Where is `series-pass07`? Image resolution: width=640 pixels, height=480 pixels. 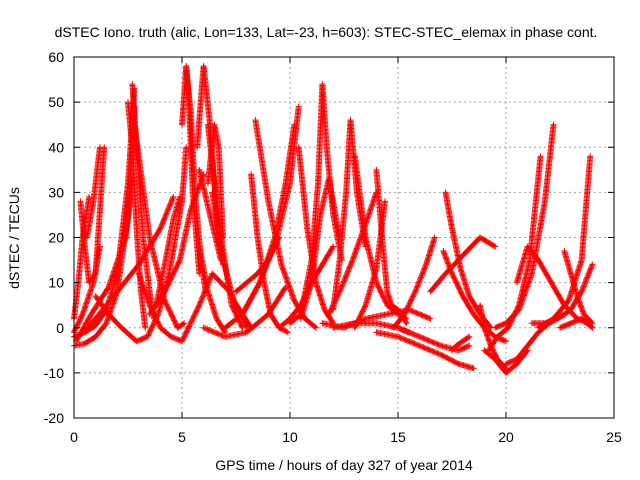 series-pass07 is located at coordinates (141, 244).